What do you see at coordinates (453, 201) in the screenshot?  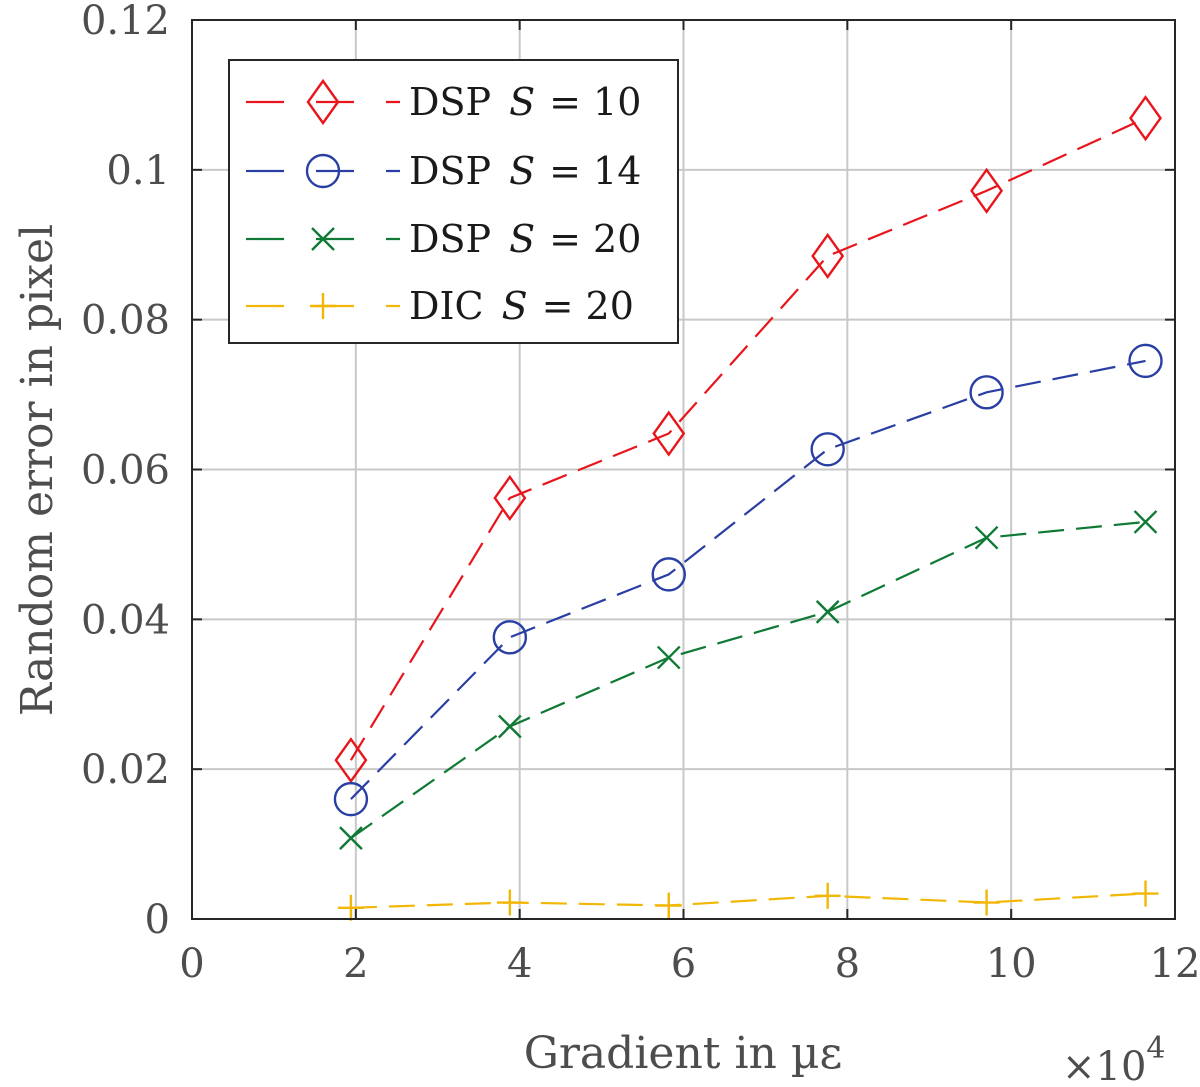 I see `legend-box` at bounding box center [453, 201].